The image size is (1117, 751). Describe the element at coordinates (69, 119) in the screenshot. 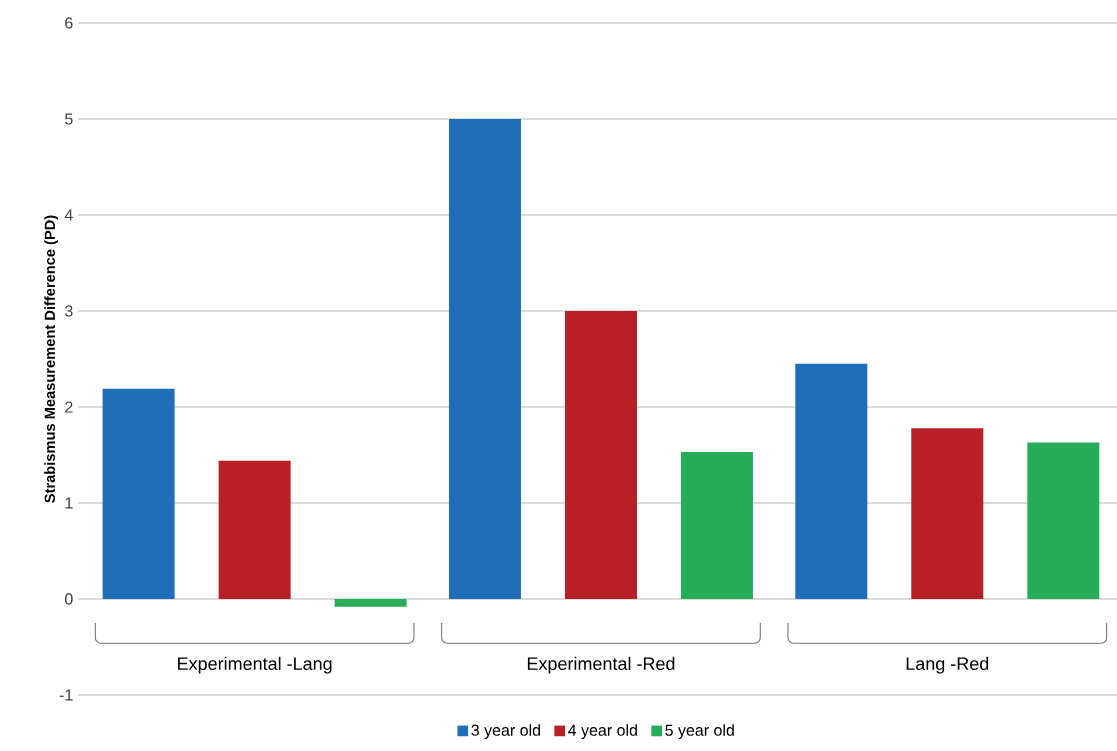

I see `y-tick-label: 5` at that location.